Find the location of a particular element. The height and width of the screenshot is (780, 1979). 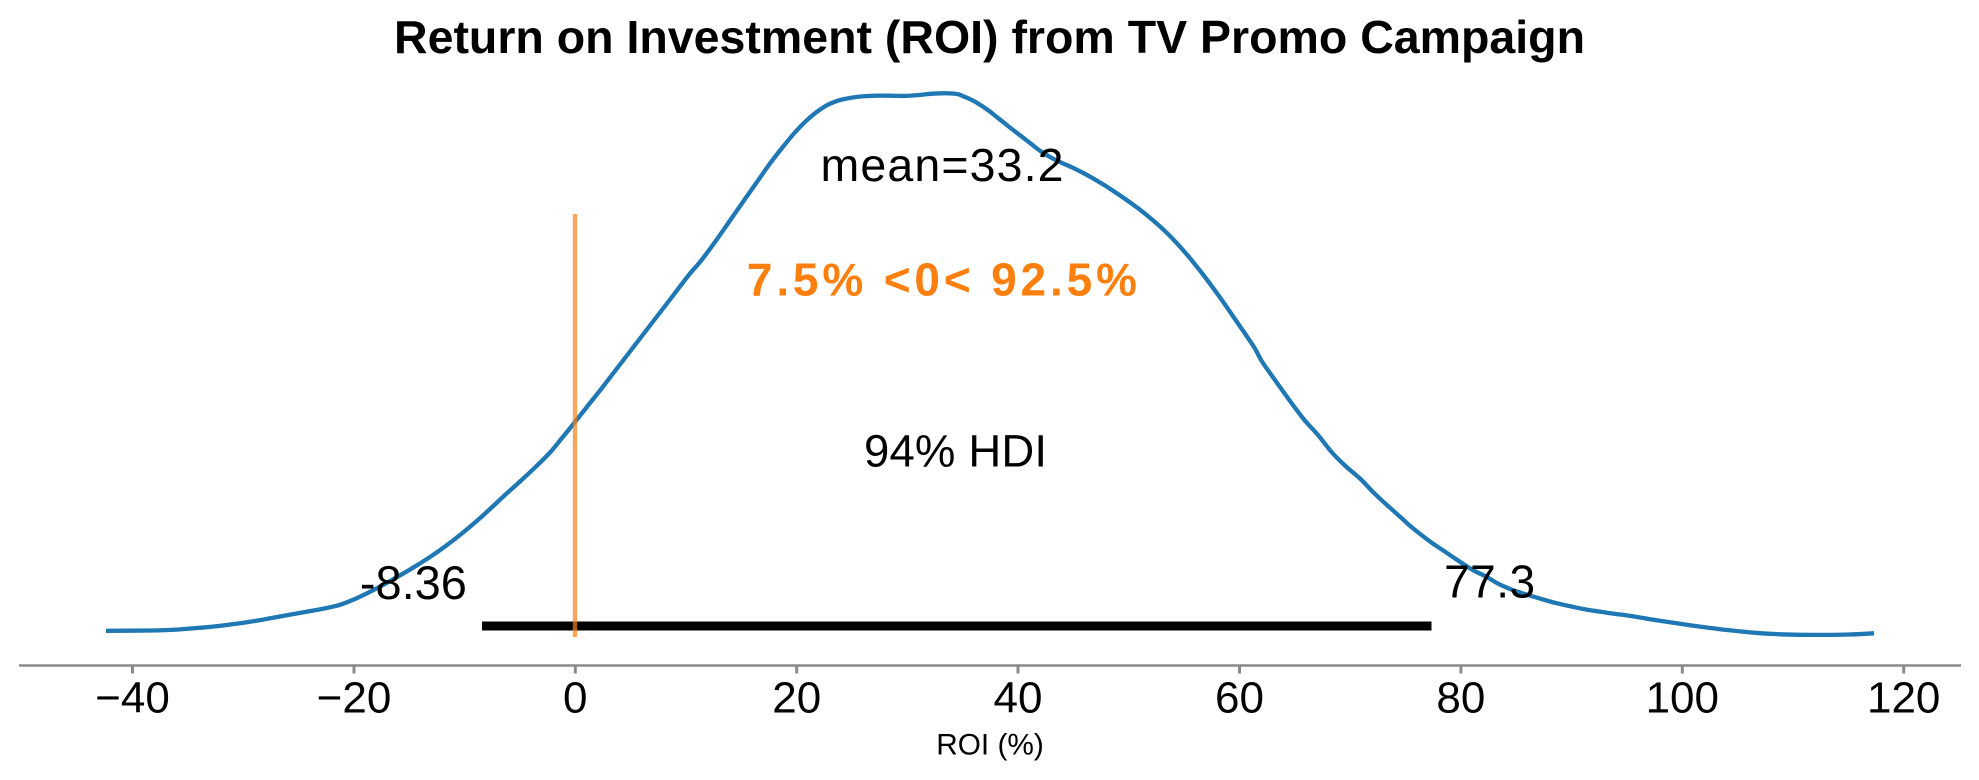

svg-text: 40 is located at coordinates (1018, 698).